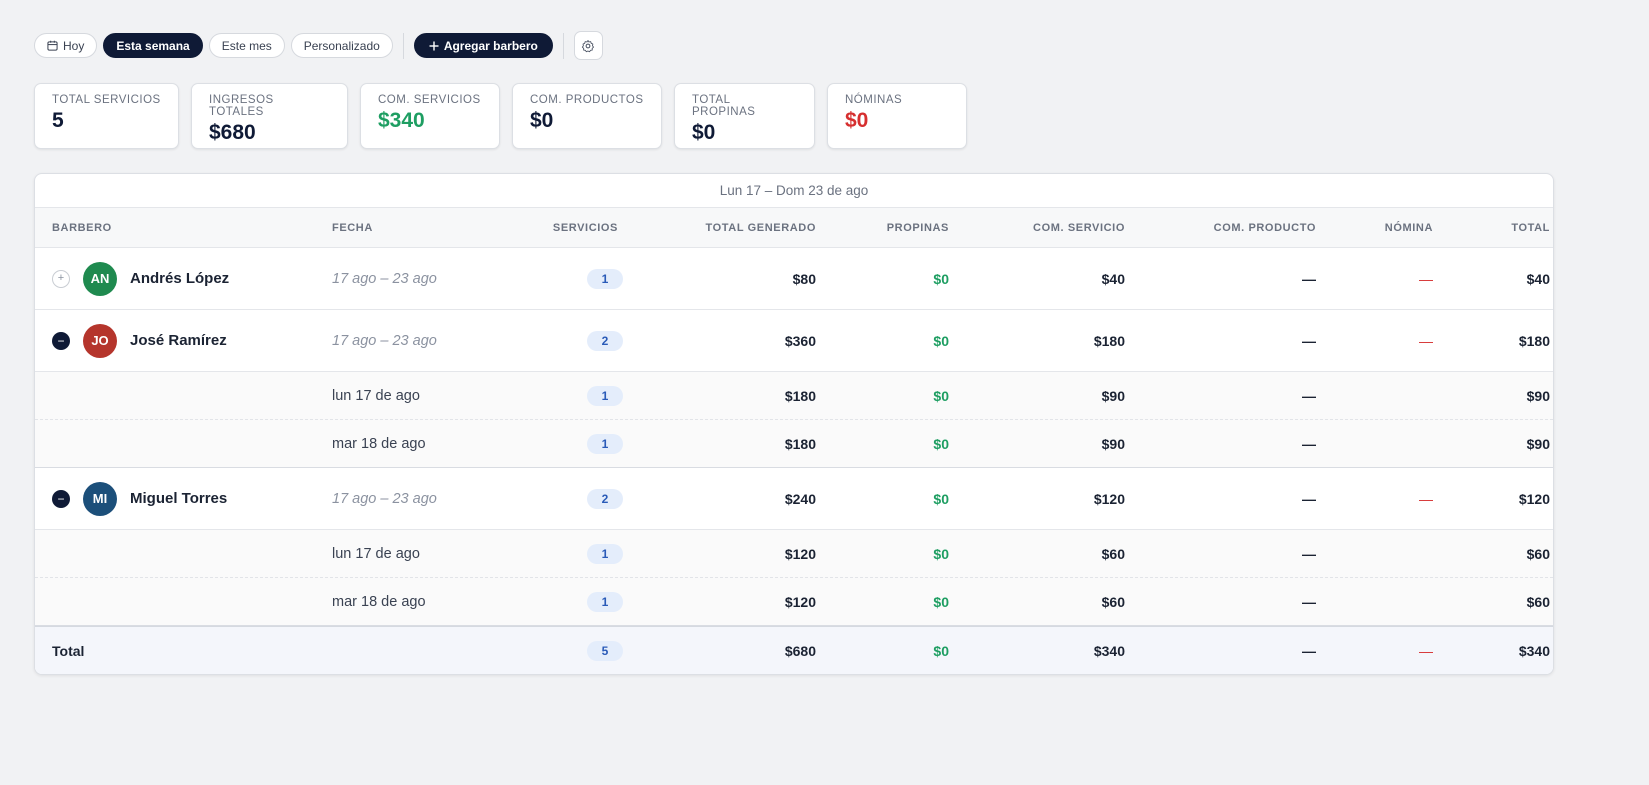  What do you see at coordinates (82, 227) in the screenshot?
I see `col-header-barber: BARBERO` at bounding box center [82, 227].